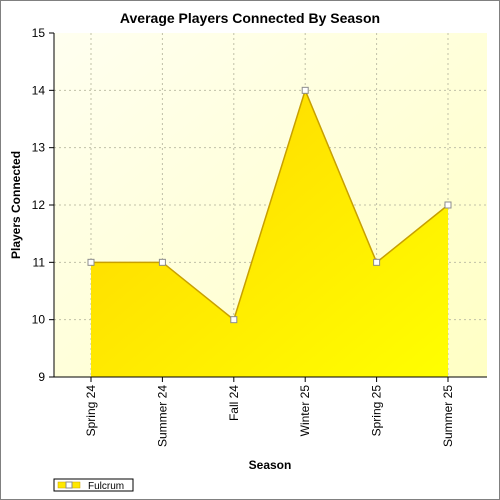  What do you see at coordinates (39, 205) in the screenshot?
I see `y-tick-label: 12` at bounding box center [39, 205].